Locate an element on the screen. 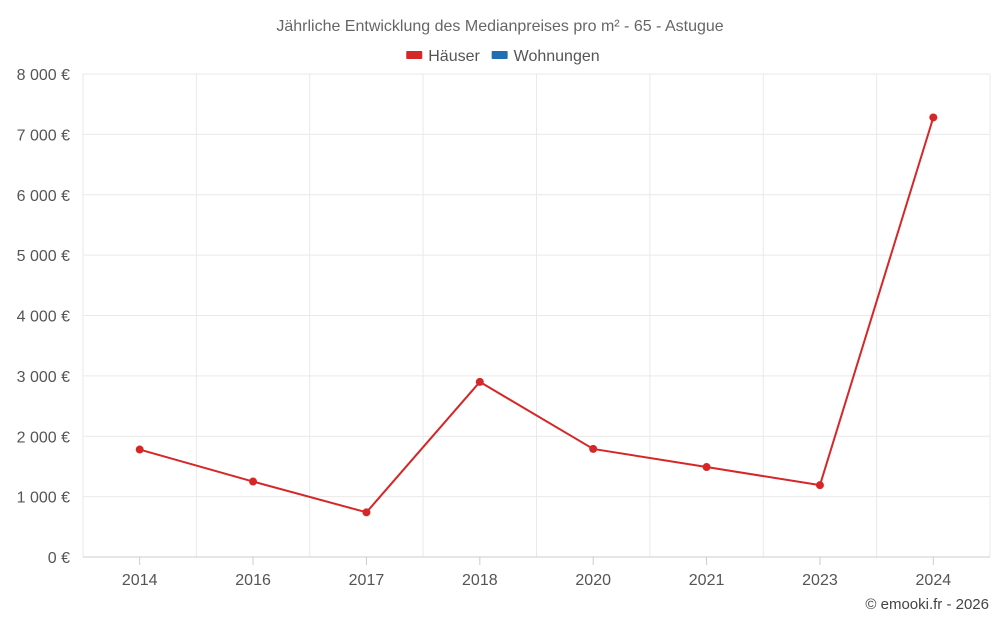  x-tick-label: 2018 is located at coordinates (480, 580).